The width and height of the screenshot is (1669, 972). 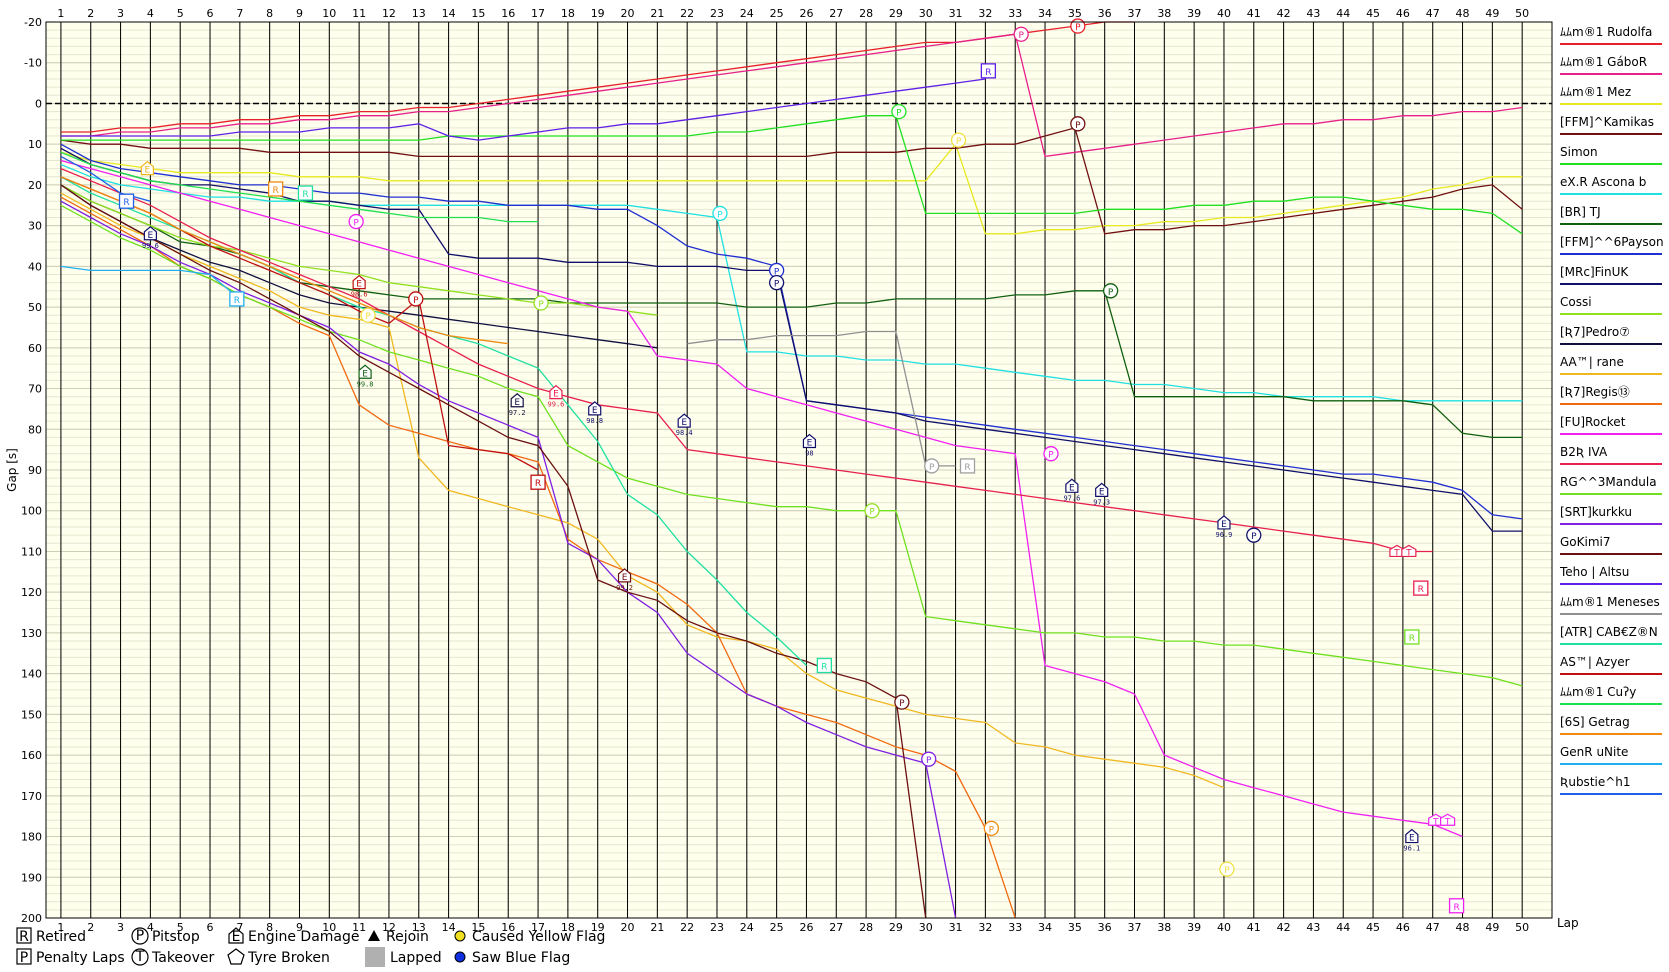 What do you see at coordinates (508, 927) in the screenshot?
I see `x-tick-label: 16` at bounding box center [508, 927].